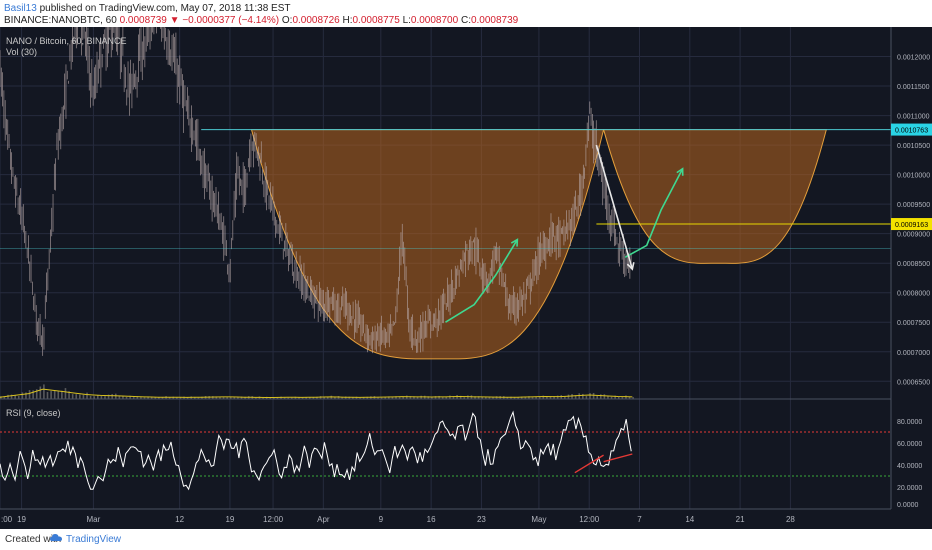 This screenshot has height=550, width=932. I want to click on time-tick-label: Mar, so click(94, 519).